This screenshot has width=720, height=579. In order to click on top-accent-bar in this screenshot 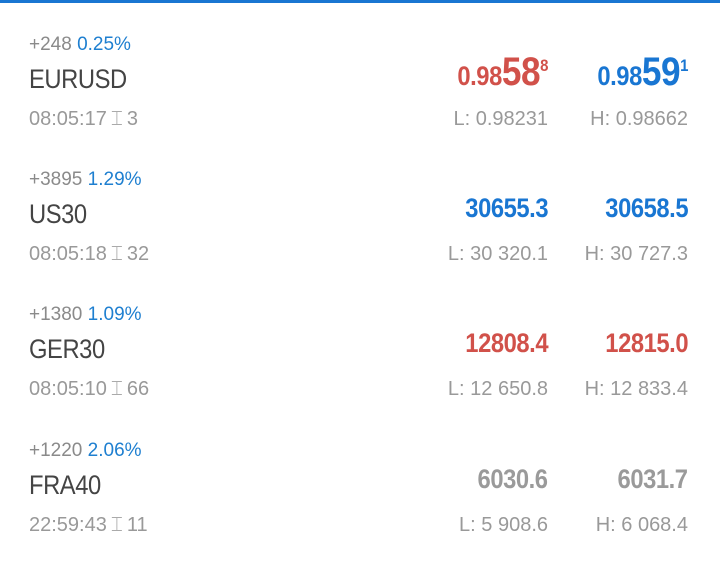, I will do `click(360, 1)`.